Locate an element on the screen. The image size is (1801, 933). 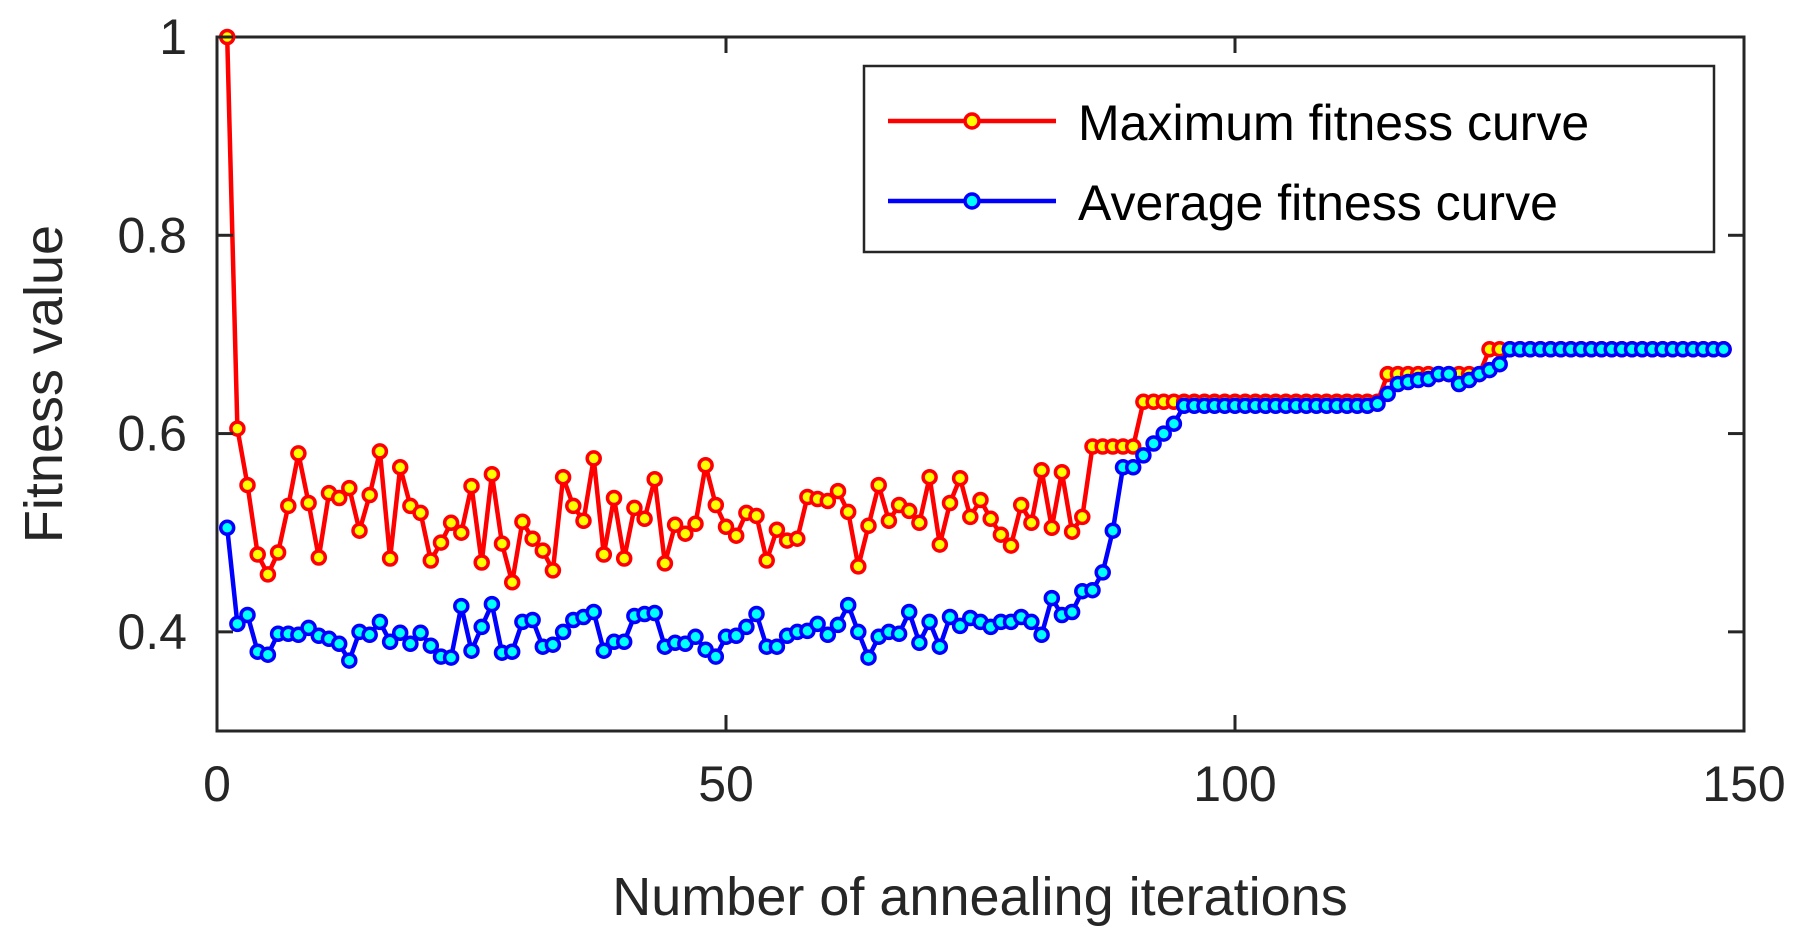
y-tick-label: 0.6 is located at coordinates (152, 434).